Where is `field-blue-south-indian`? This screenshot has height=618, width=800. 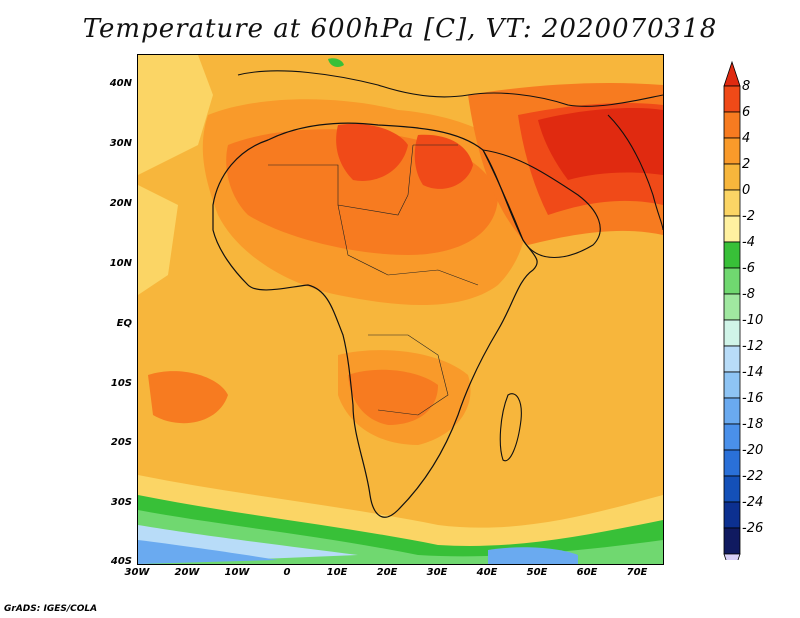 field-blue-south-indian is located at coordinates (533, 555).